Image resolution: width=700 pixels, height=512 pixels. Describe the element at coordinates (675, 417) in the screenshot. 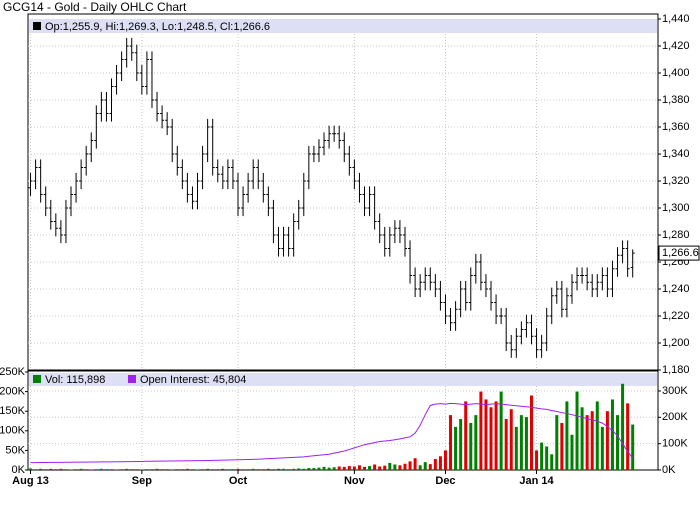

I see `y2-tick-label: 200K` at that location.